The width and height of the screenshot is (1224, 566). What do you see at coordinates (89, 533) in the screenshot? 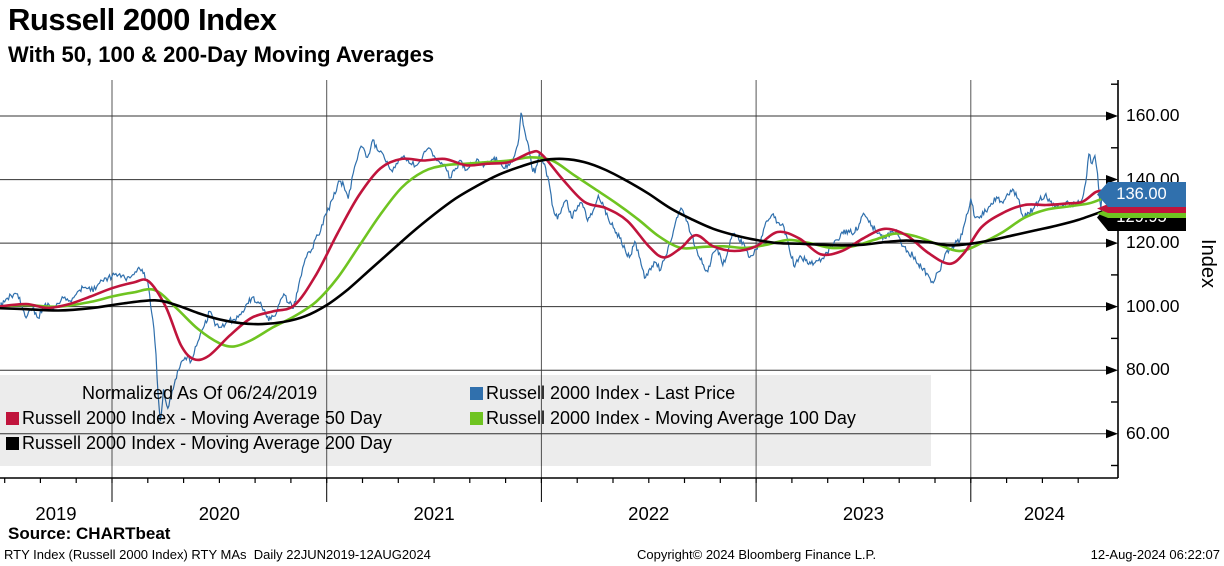
I see `source-line: Source: CHARTbeat` at bounding box center [89, 533].